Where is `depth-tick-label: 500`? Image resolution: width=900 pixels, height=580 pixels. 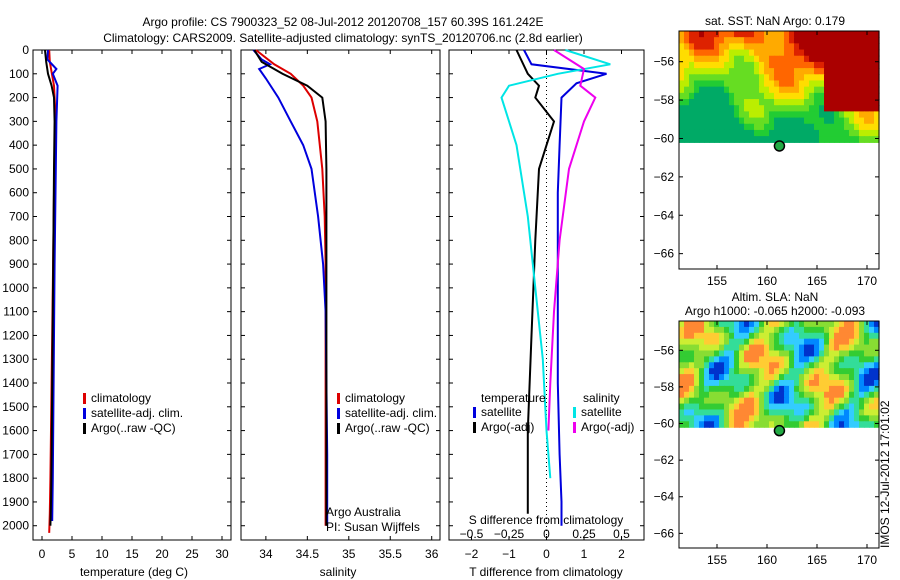
depth-tick-label: 500 is located at coordinates (19, 169).